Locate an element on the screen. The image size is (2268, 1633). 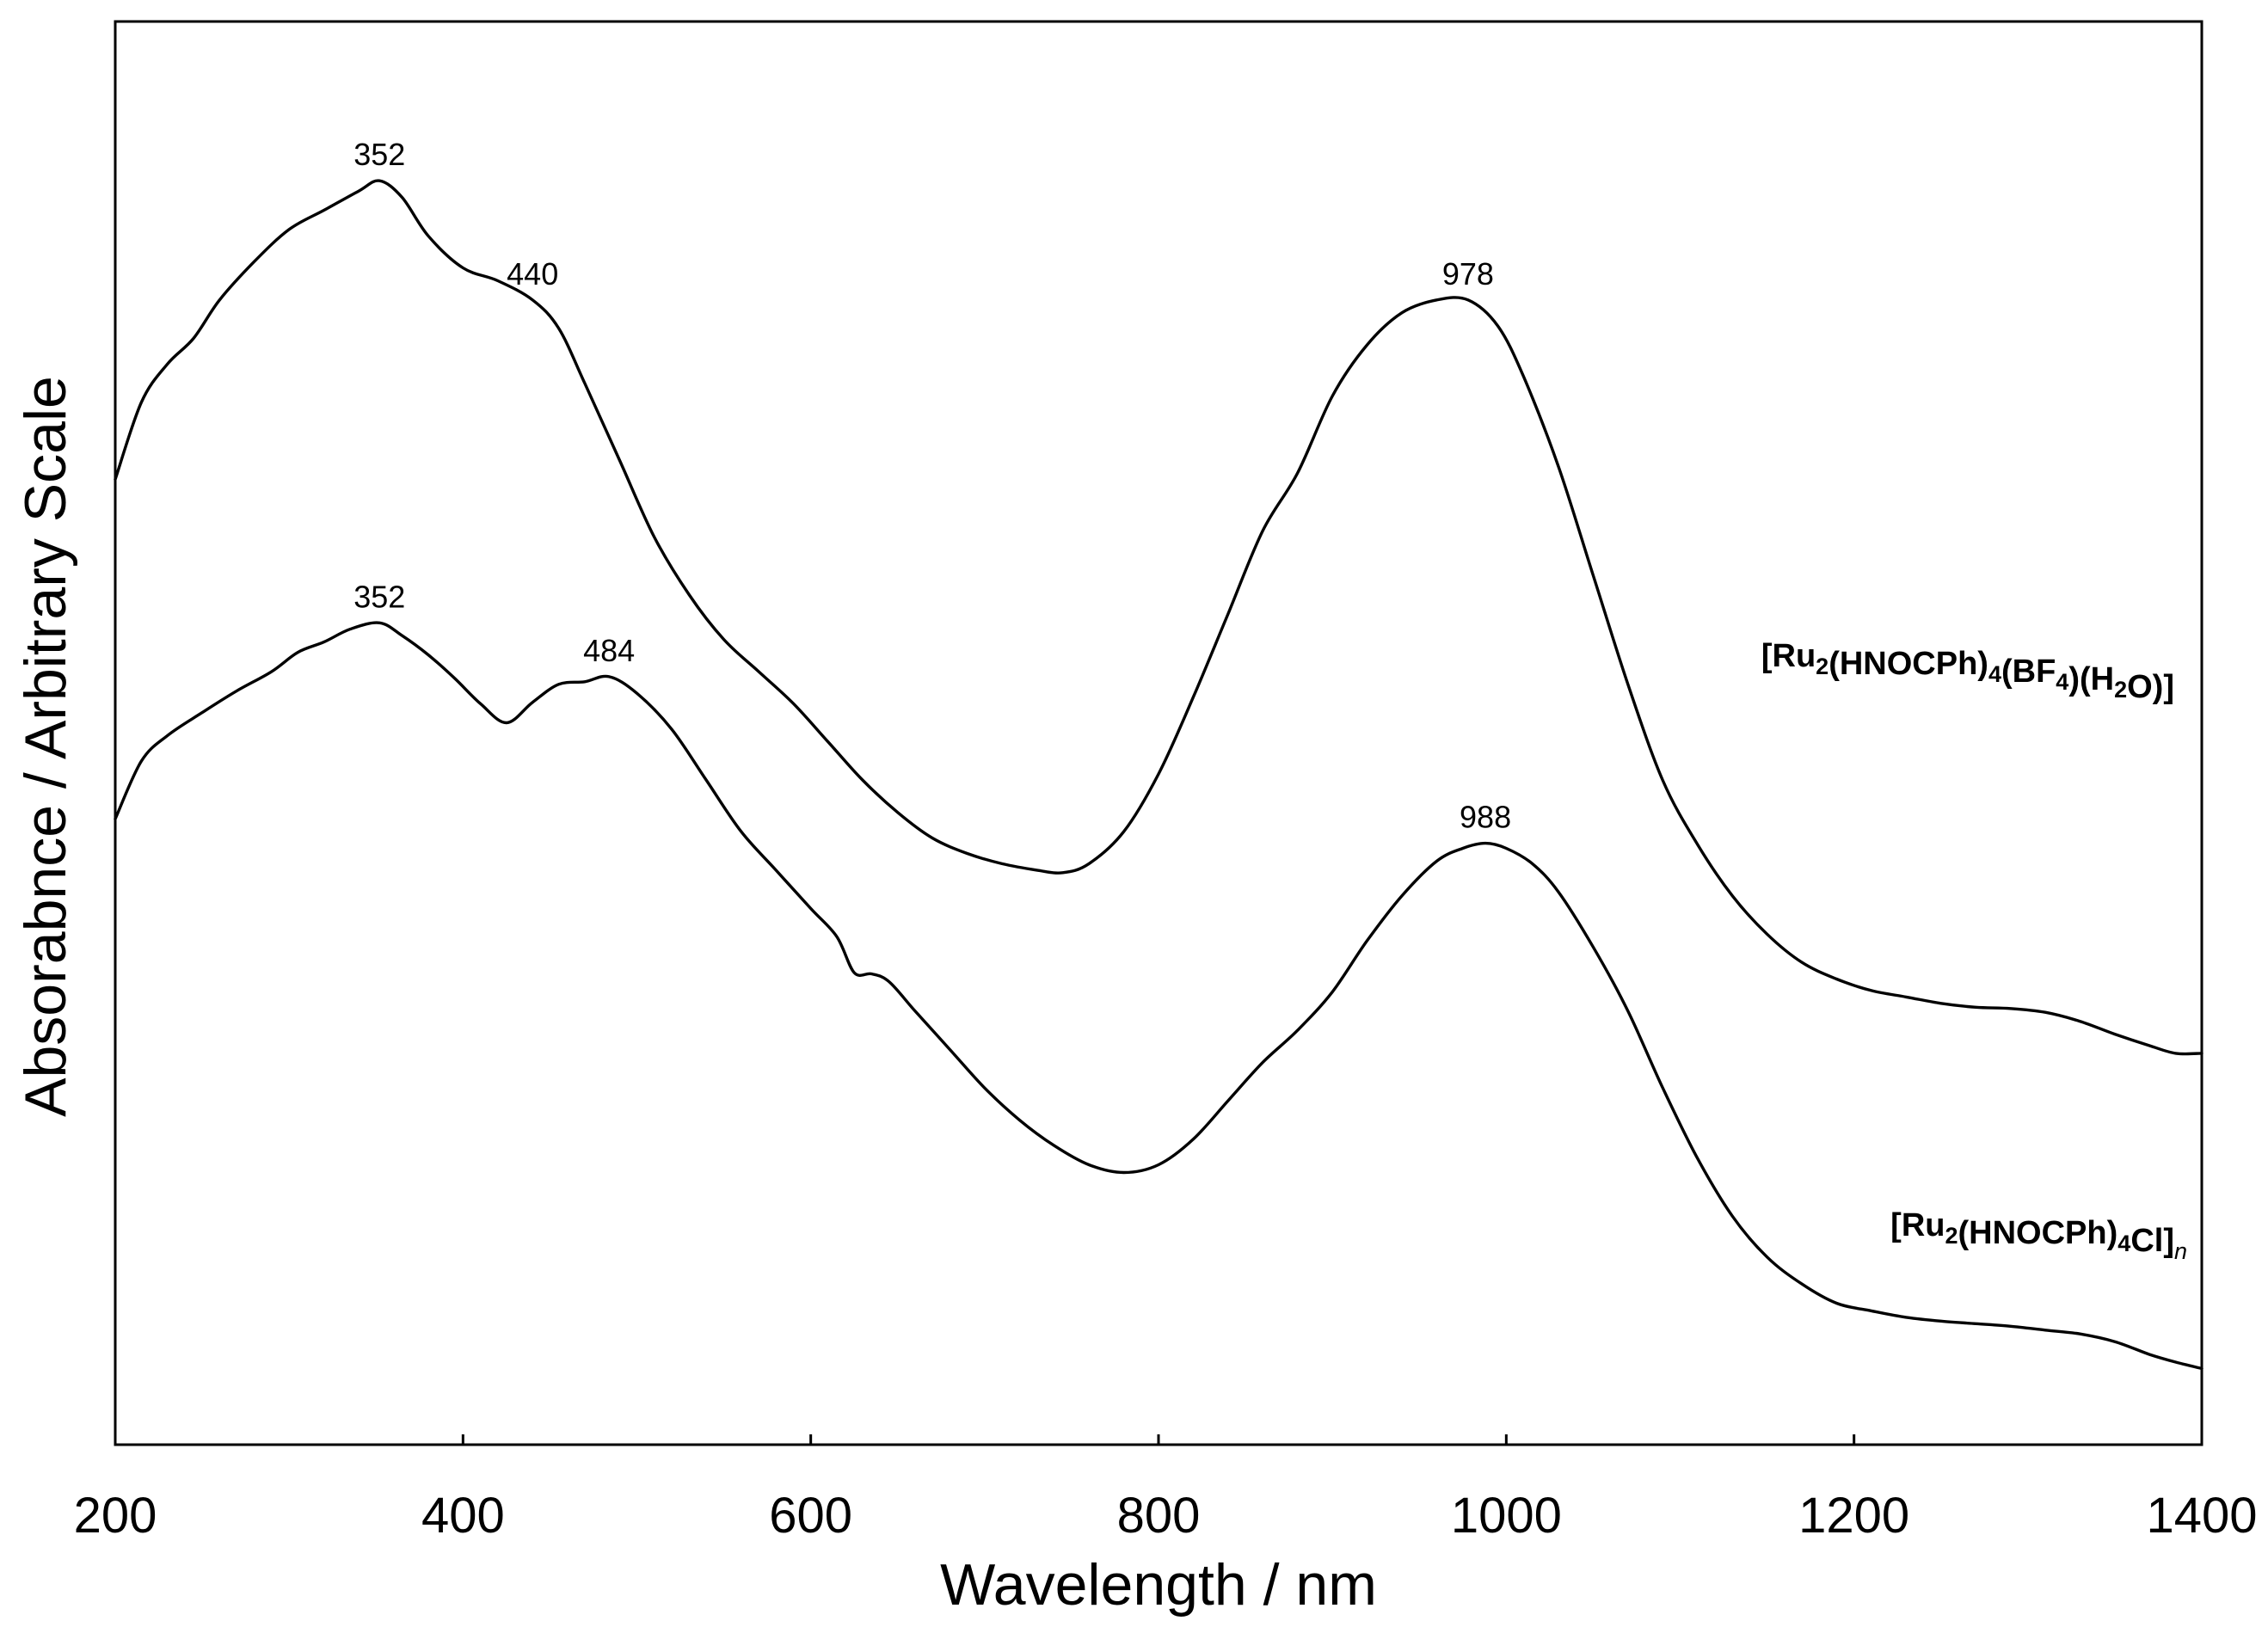
x-axis-tick-labels: 200 400 600 800 1000 1200 1400 is located at coordinates (1166, 1516).